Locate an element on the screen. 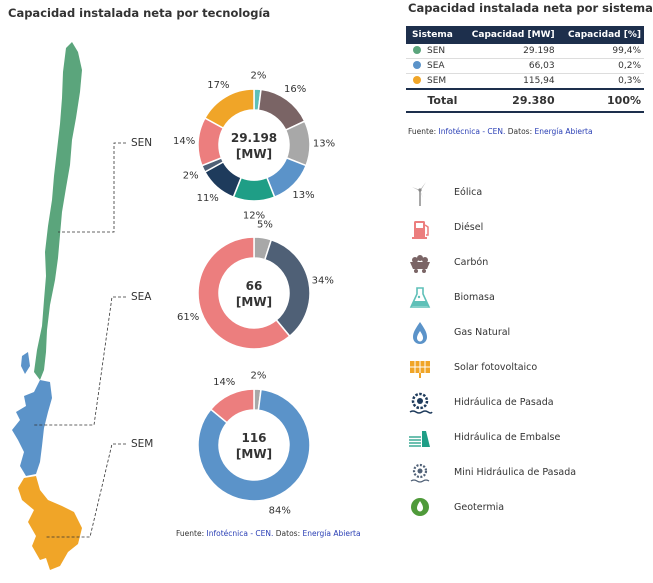 This screenshot has width=653, height=583. slice-label: 5% is located at coordinates (265, 224).